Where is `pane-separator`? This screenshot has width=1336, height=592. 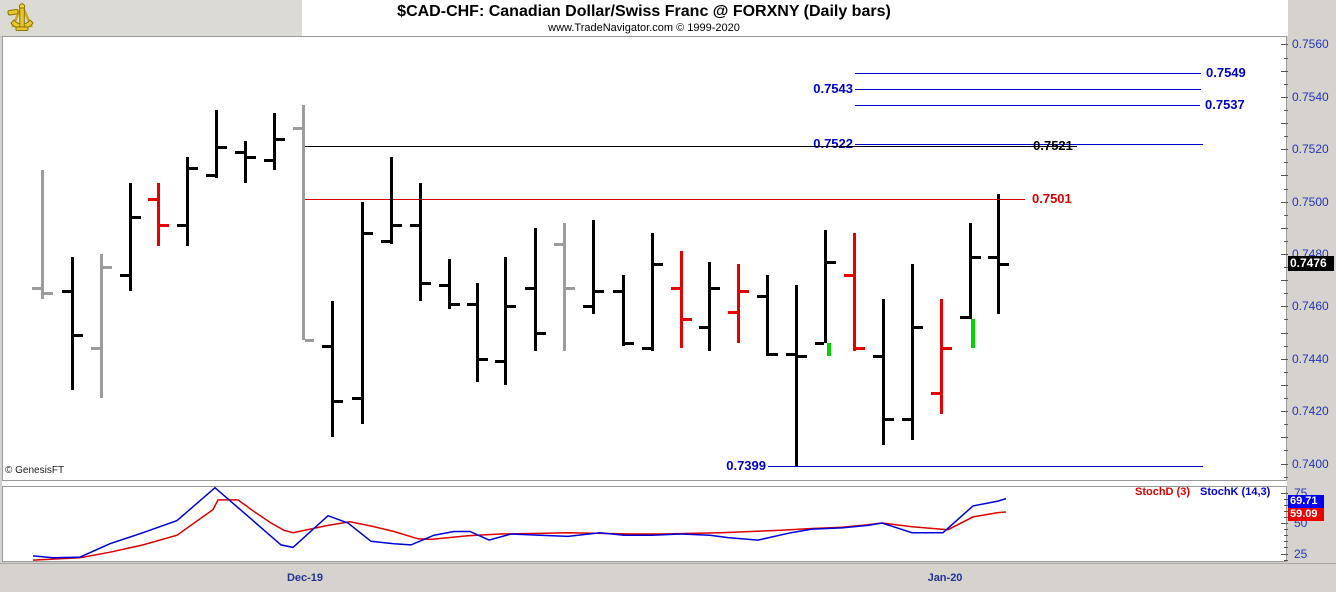
pane-separator is located at coordinates (644, 483).